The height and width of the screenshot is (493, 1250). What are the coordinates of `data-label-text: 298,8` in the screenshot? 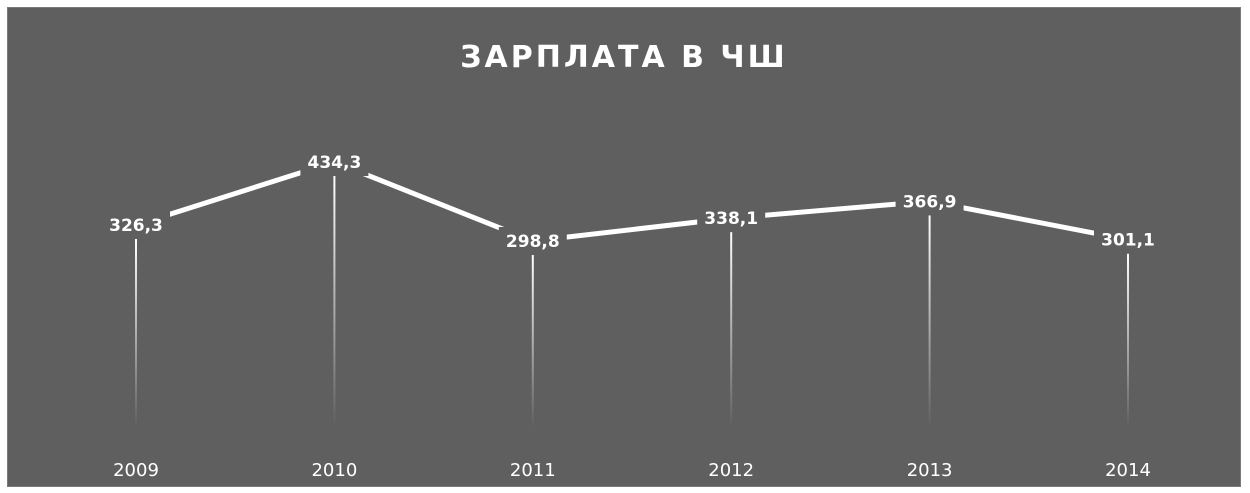 It's located at (533, 242).